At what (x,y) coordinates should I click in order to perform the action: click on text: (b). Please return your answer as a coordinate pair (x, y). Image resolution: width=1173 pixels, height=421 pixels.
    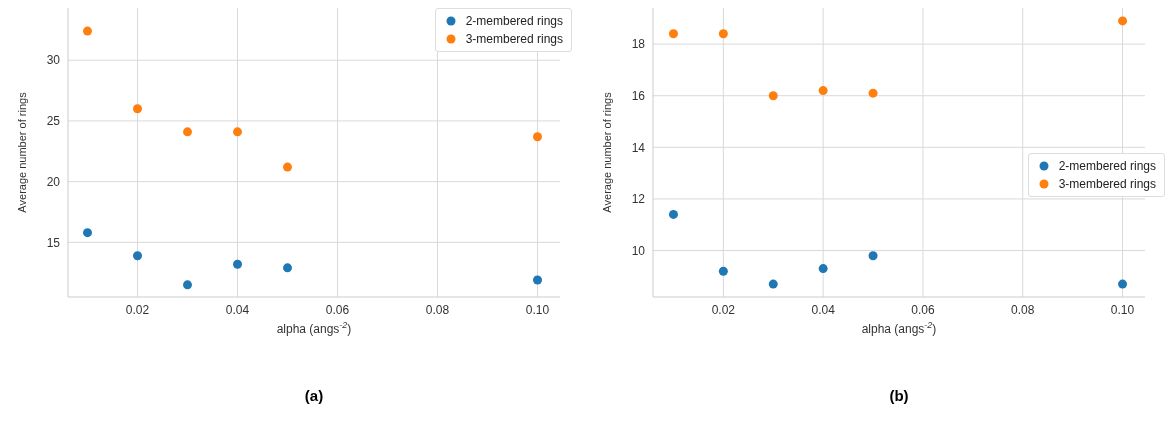
    Looking at the image, I should click on (899, 395).